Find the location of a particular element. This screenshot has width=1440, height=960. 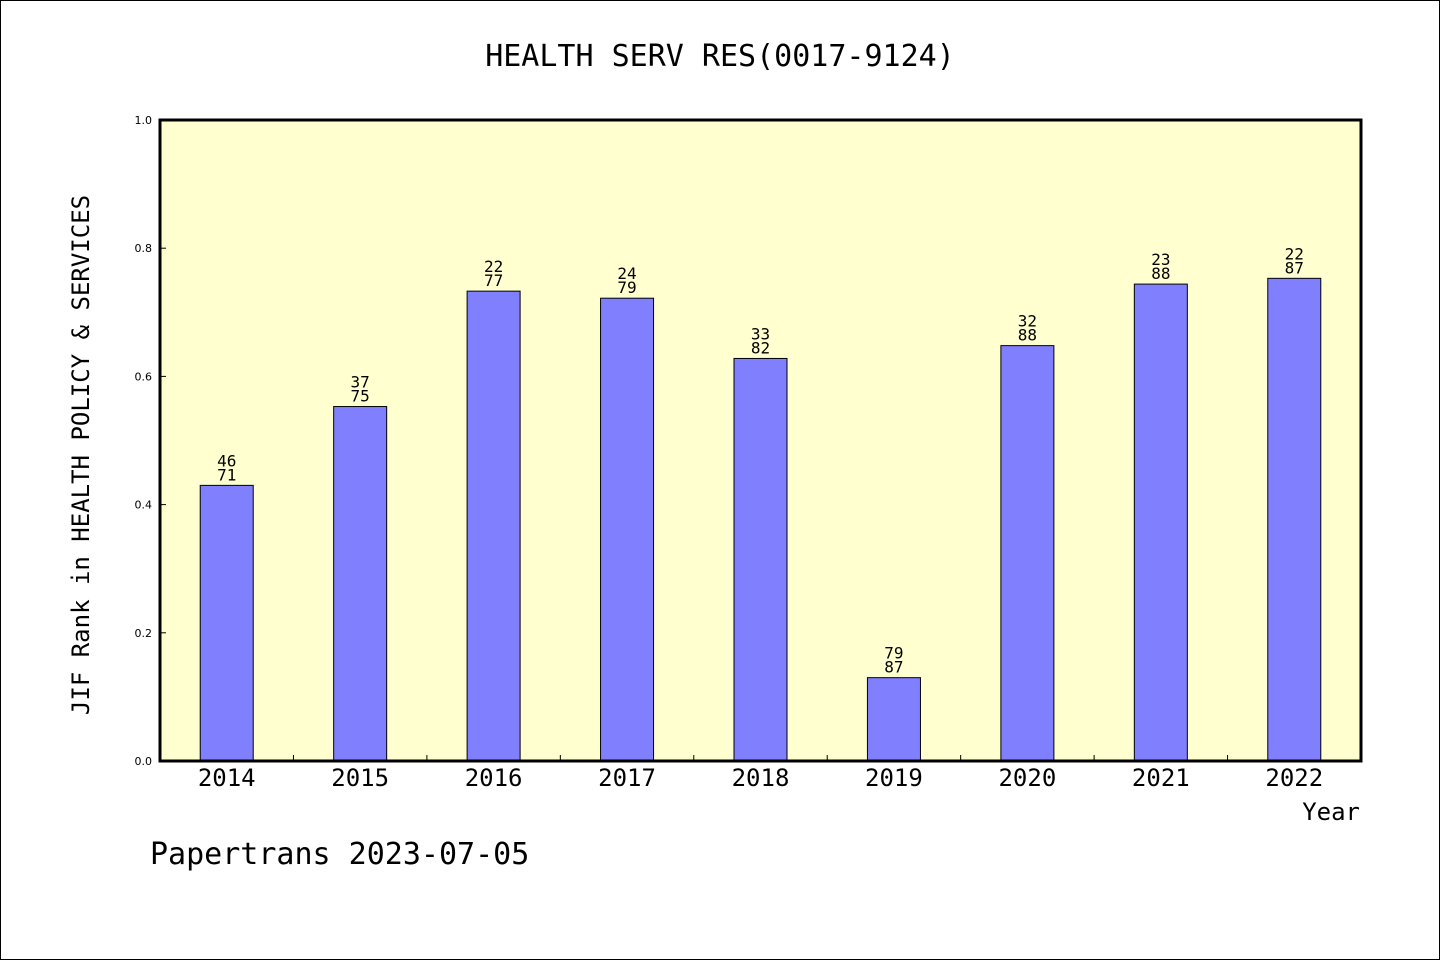

y-tick-label: 1.0 is located at coordinates (144, 120).